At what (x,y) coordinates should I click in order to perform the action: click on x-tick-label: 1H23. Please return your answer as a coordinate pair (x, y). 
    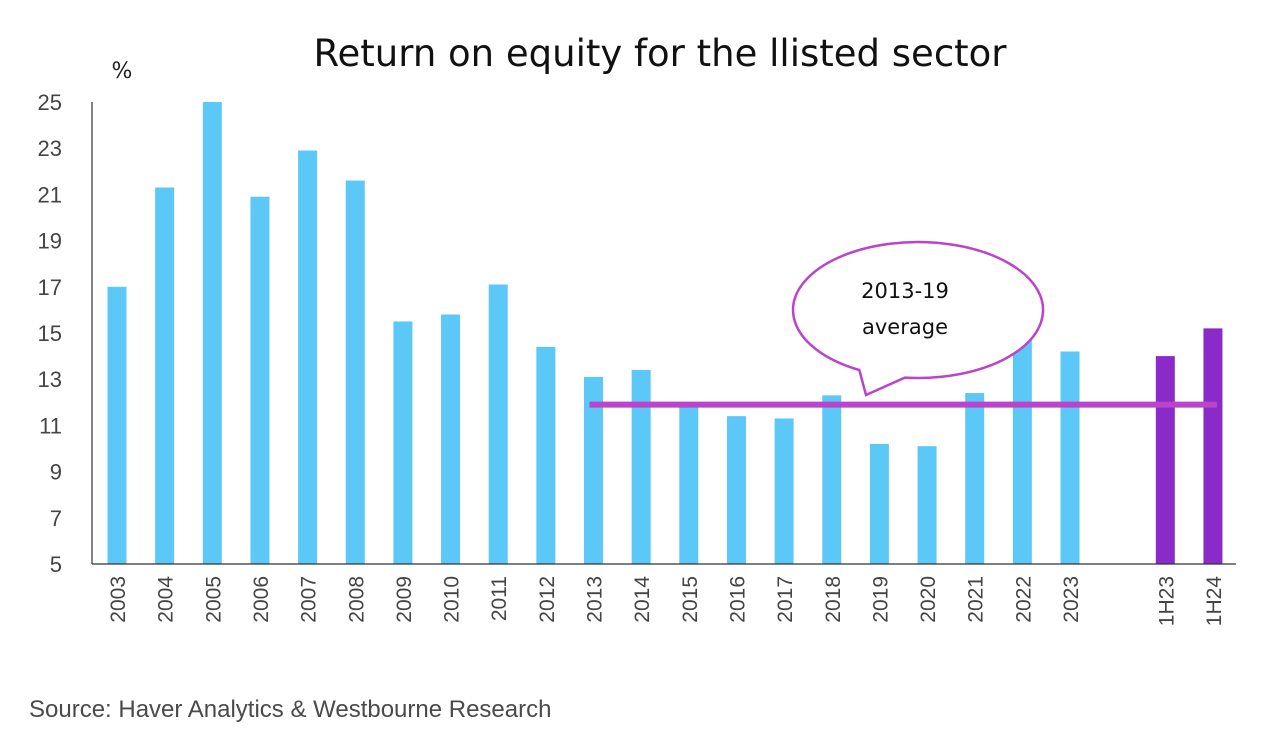
    Looking at the image, I should click on (1166, 601).